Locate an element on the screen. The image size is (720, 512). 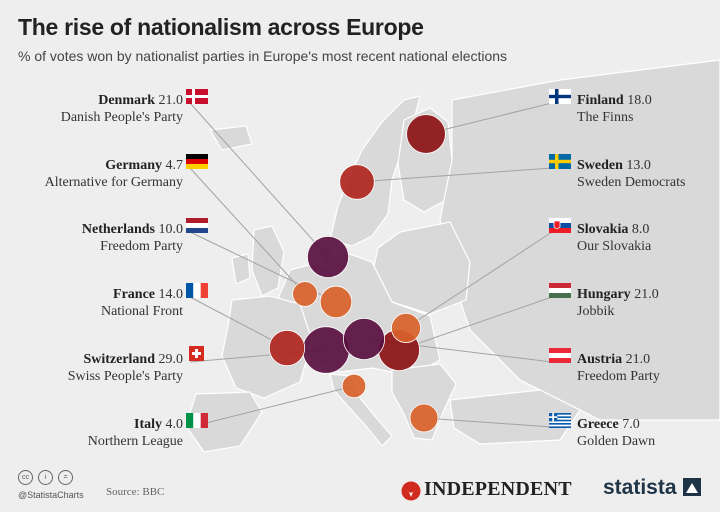
slovakia-flag-icon is located at coordinates (560, 225).